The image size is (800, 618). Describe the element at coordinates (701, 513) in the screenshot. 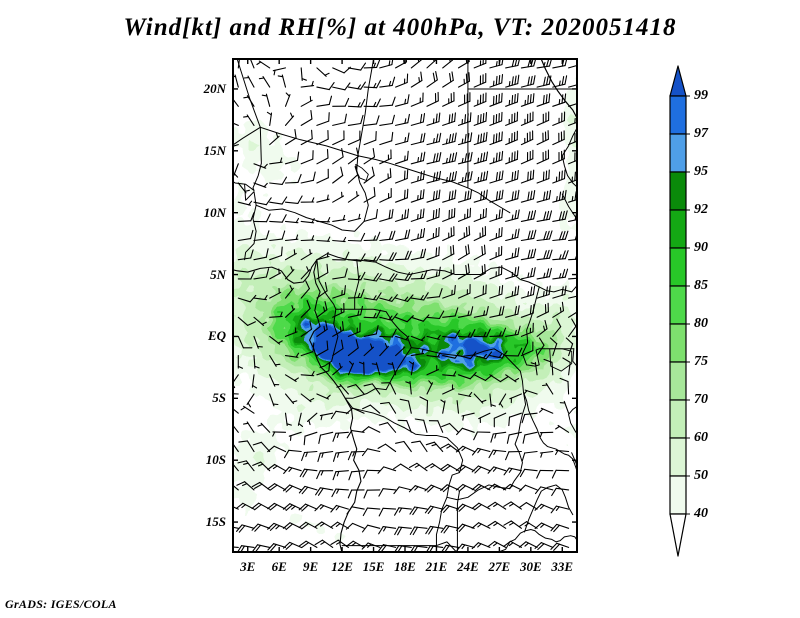

I see `colorbar-tick-label: 40` at that location.